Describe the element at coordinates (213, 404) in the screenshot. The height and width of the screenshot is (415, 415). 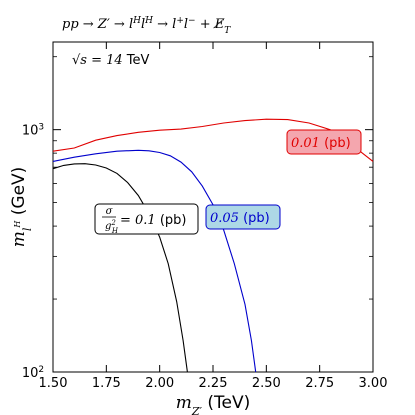
I see `x-axis-label: mZ′ (TeV)` at that location.